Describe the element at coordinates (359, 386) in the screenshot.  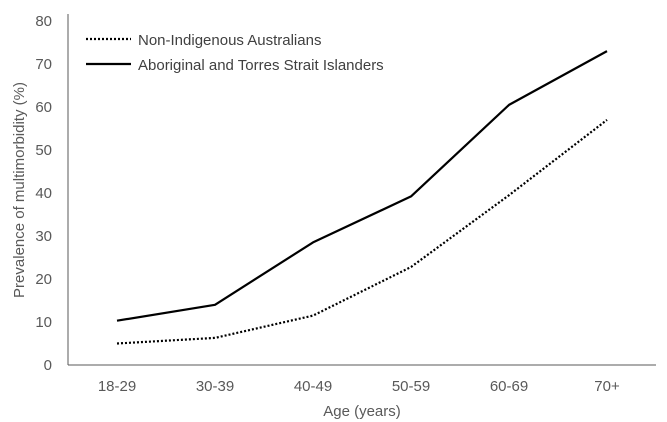
I see `x-tick-labels: 18-29 30-39 40-49 50-59 60-69 70+` at that location.